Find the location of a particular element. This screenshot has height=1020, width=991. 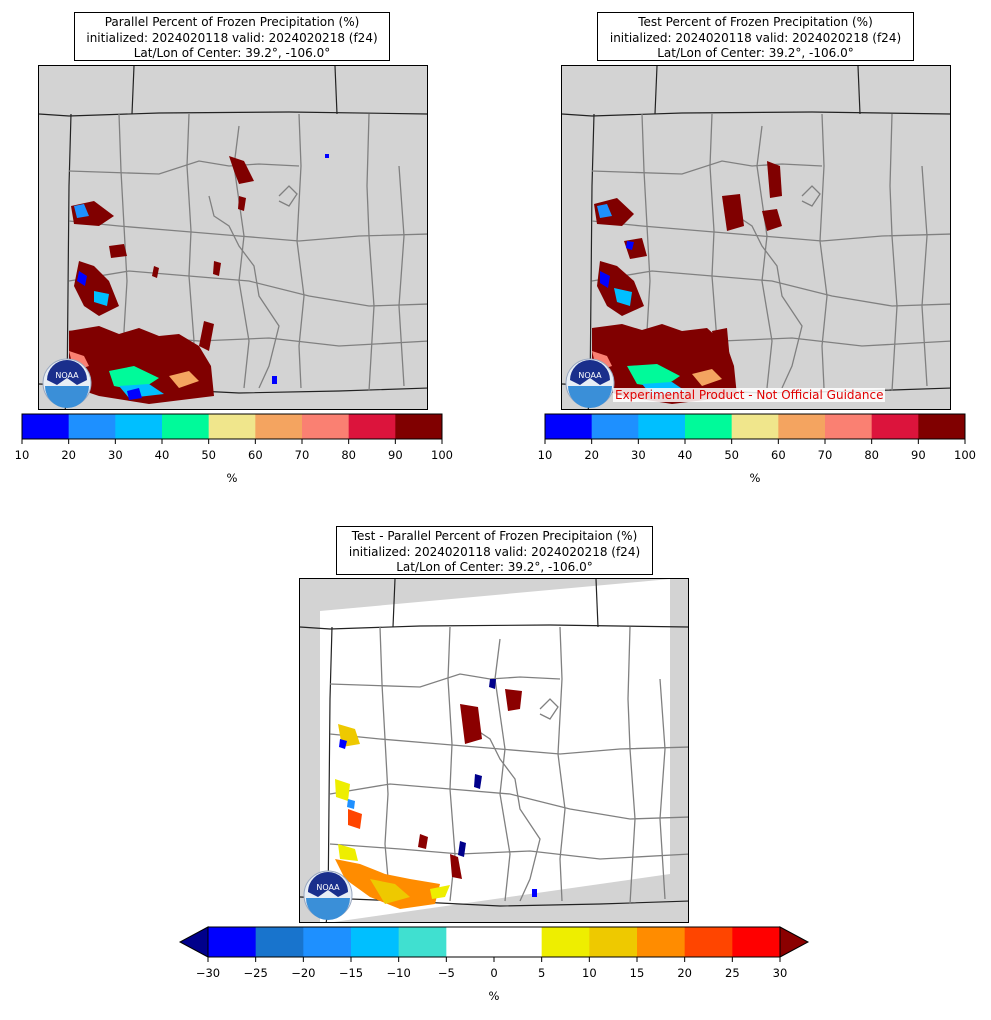

parallel-colorbar: 10 20 30 40 50 60 70 80 90 100% is located at coordinates (234, 449).